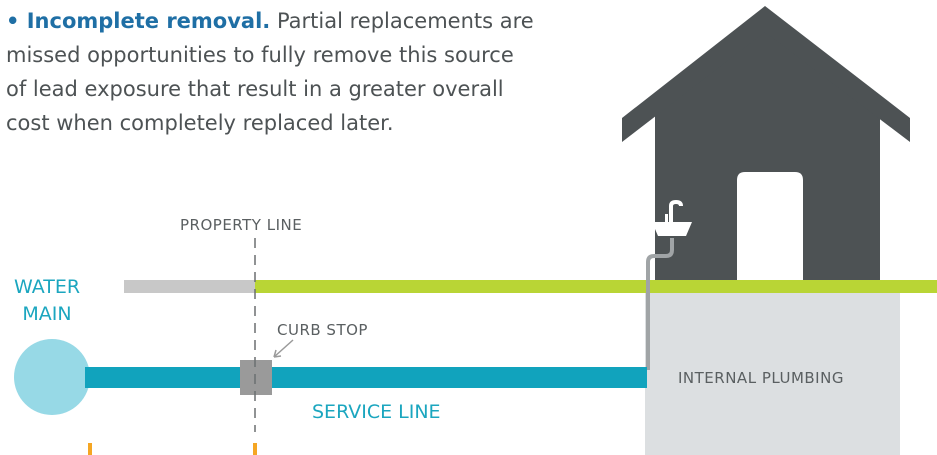 The image size is (937, 455). What do you see at coordinates (283, 348) in the screenshot?
I see `curb-arrow` at bounding box center [283, 348].